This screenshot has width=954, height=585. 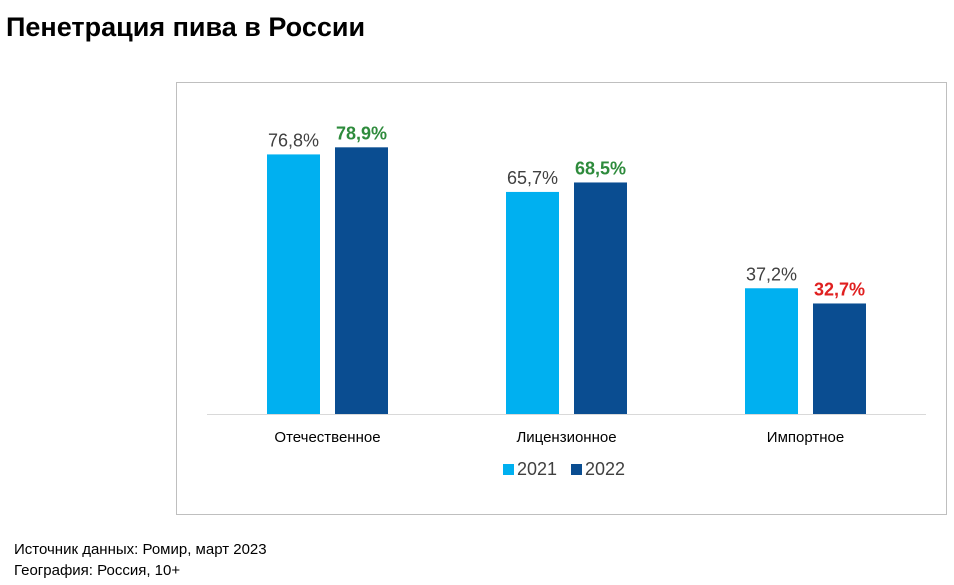 What do you see at coordinates (805, 437) in the screenshot?
I see `category-label-2: Импортное` at bounding box center [805, 437].